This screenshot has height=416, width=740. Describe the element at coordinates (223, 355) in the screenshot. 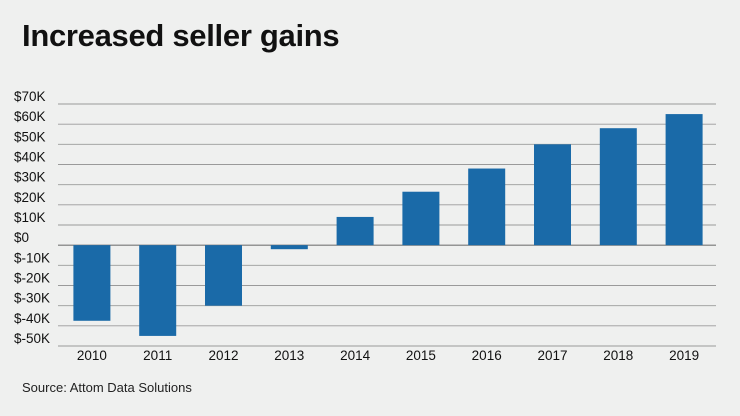

I see `x-tick-label: 2012` at that location.